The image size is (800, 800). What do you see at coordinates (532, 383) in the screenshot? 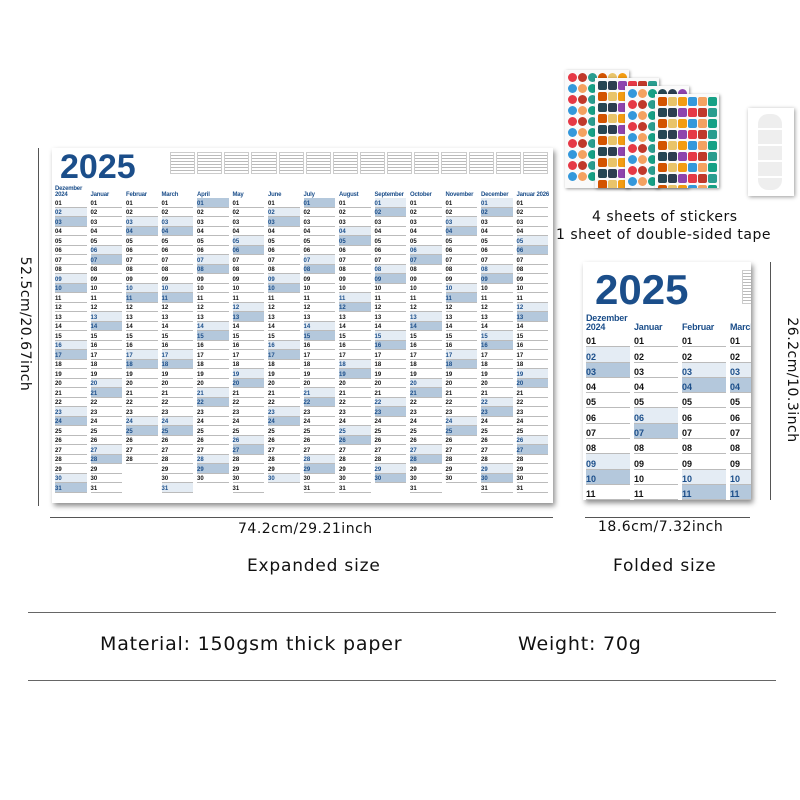
I see `day-row: 20` at bounding box center [532, 383].